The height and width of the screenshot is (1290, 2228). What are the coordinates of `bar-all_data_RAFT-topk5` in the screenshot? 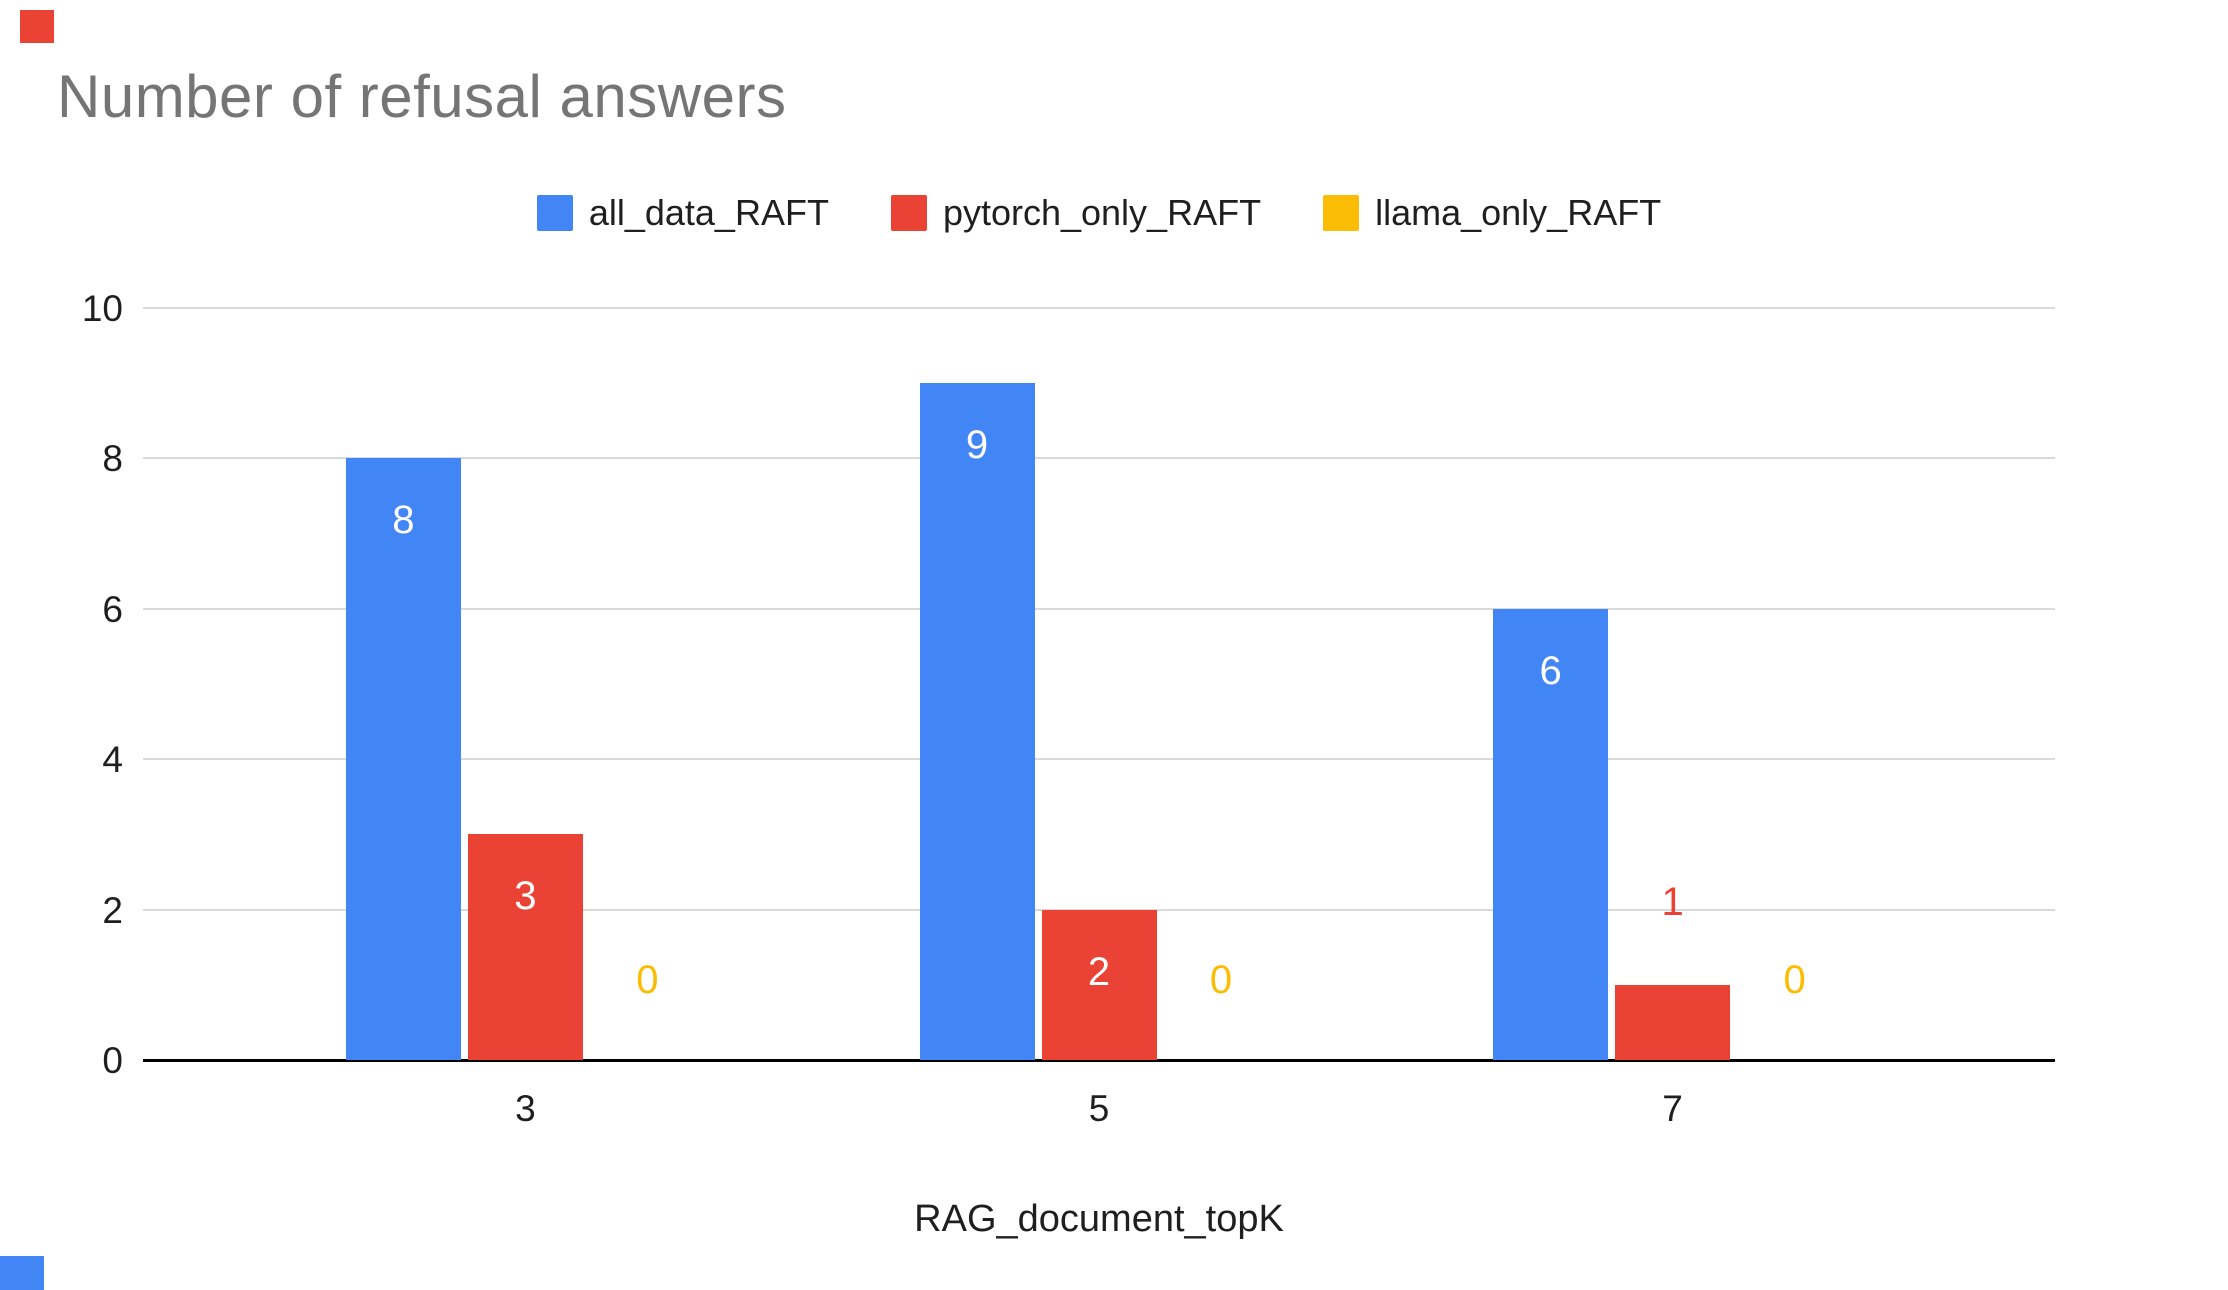 It's located at (977, 721).